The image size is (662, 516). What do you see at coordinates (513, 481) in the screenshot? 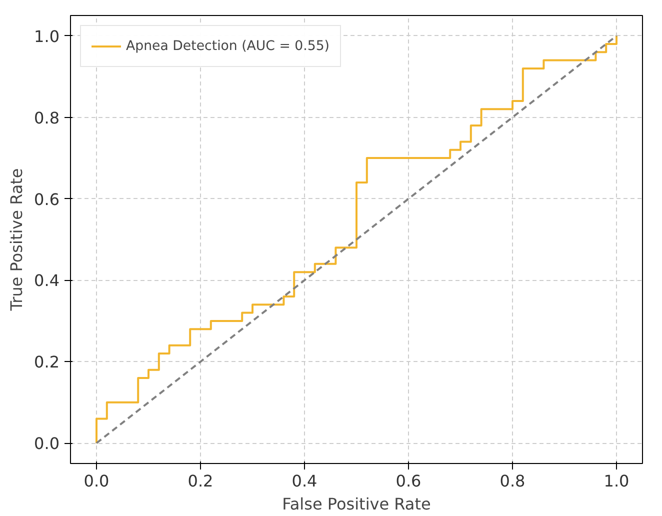
I see `x-tick-label: 0.8` at bounding box center [513, 481].